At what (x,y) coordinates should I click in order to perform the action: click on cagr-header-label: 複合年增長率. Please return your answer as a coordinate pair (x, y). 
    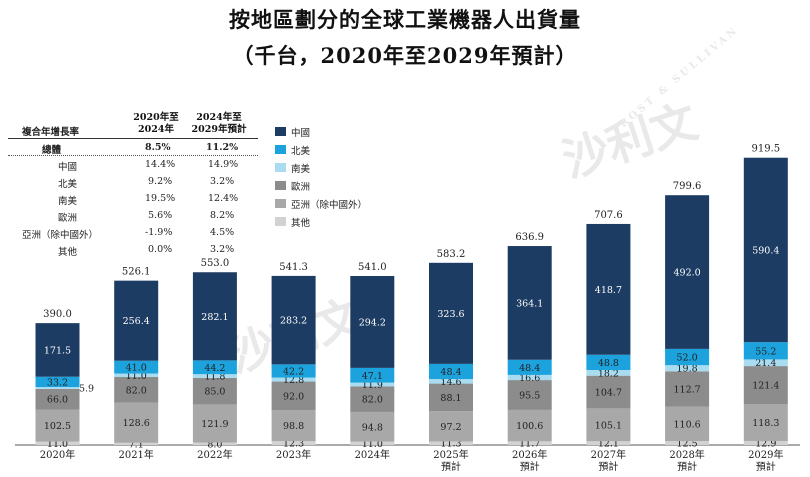
    Looking at the image, I should click on (51, 132).